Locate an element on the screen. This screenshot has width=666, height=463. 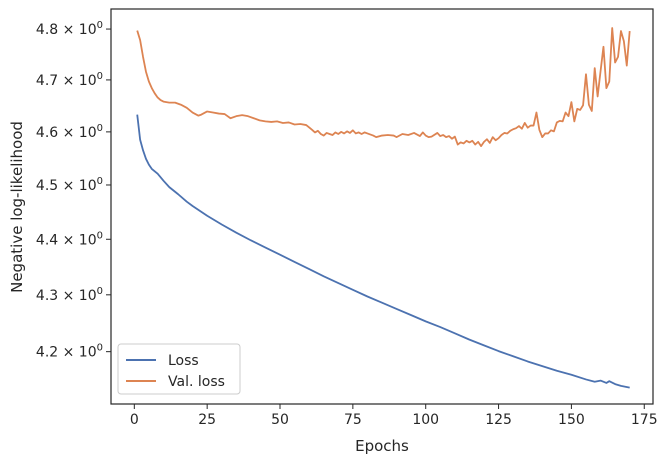
x-axis-ticks: 0 25 50 75 100 125 150 175 is located at coordinates (394, 416).